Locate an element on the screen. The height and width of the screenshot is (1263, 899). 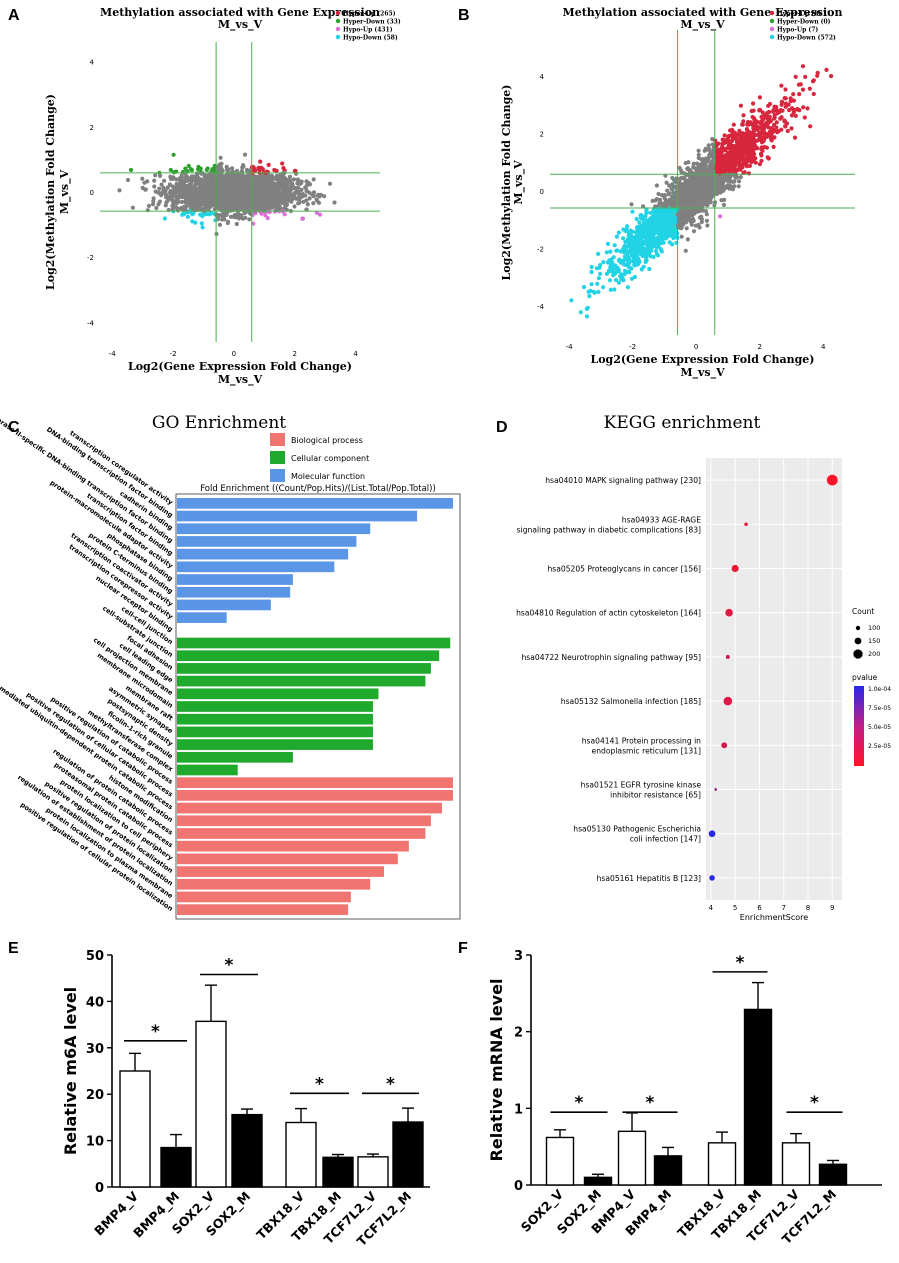
x-tick-label: 2 is located at coordinates (295, 354).